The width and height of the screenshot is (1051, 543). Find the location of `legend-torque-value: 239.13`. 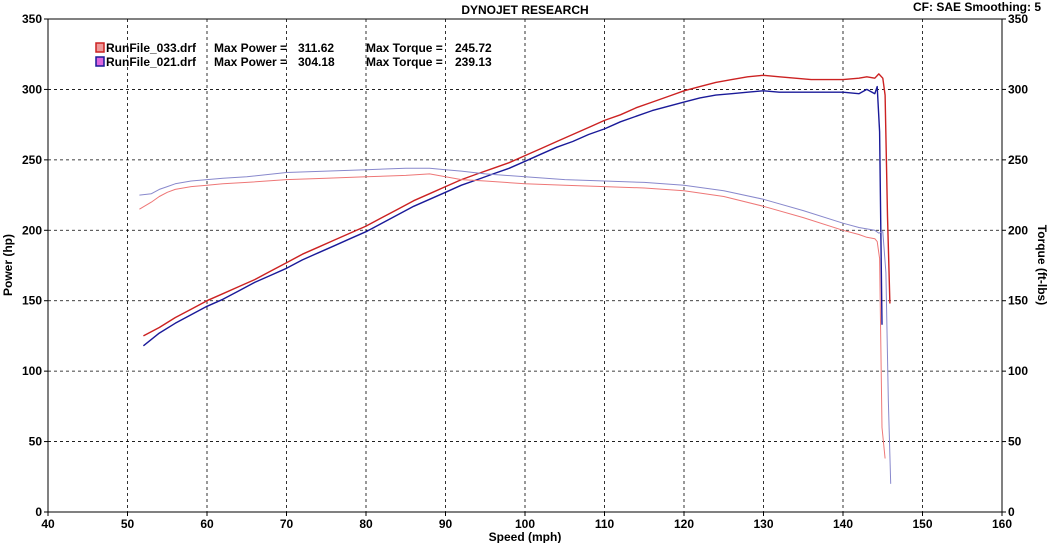

legend-torque-value: 239.13 is located at coordinates (473, 62).